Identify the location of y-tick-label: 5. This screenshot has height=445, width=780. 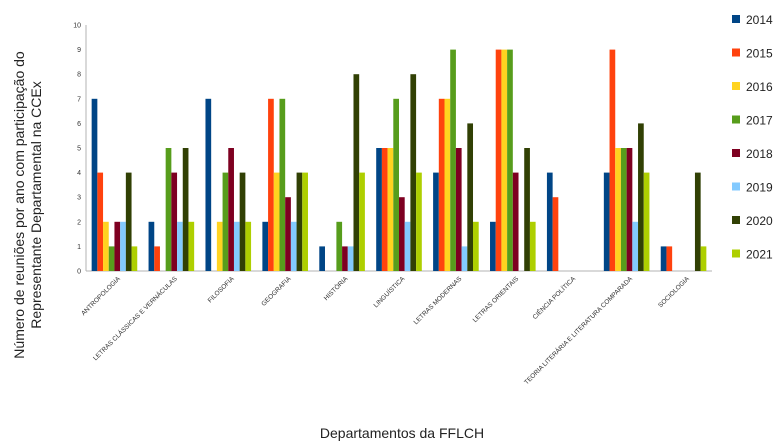
(79, 149).